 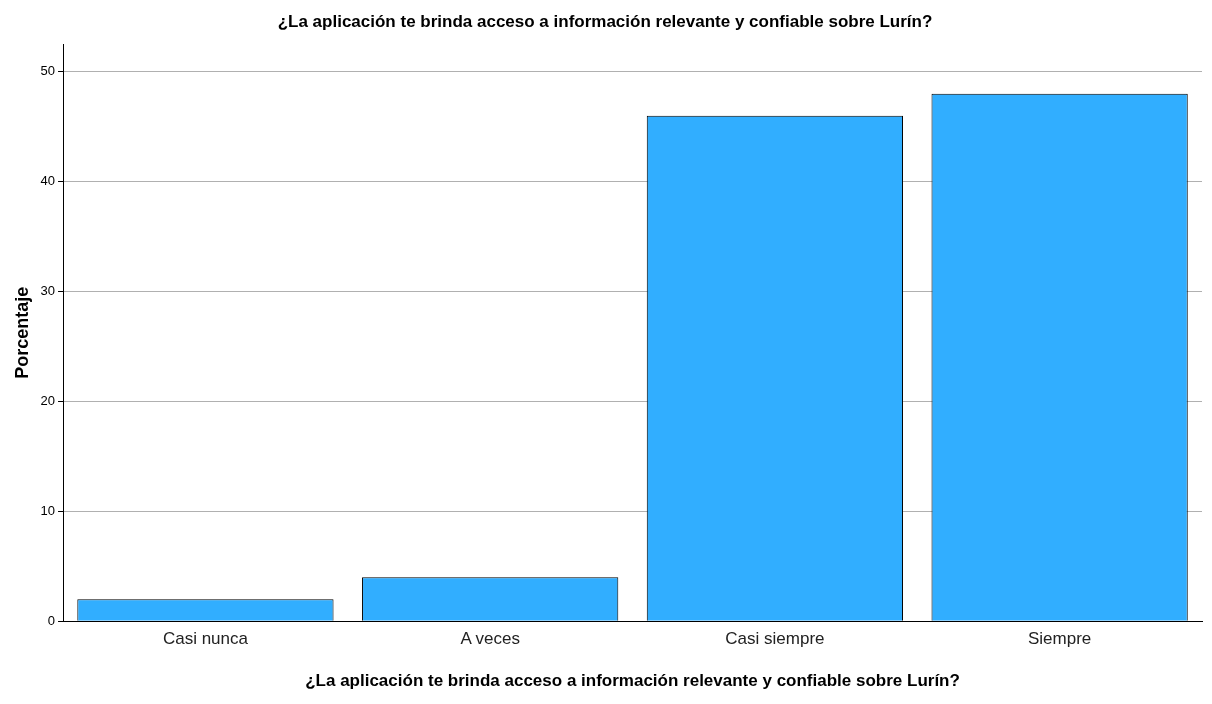 I want to click on x-tick-label: A veces, so click(x=490, y=639).